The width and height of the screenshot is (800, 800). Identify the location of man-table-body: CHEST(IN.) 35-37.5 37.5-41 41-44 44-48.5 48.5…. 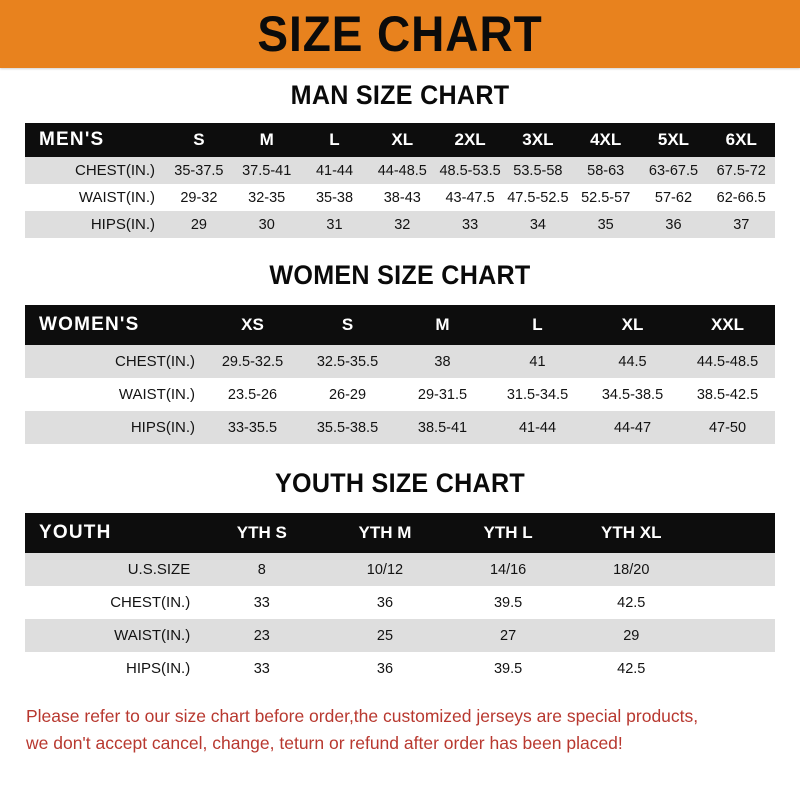
(400, 197).